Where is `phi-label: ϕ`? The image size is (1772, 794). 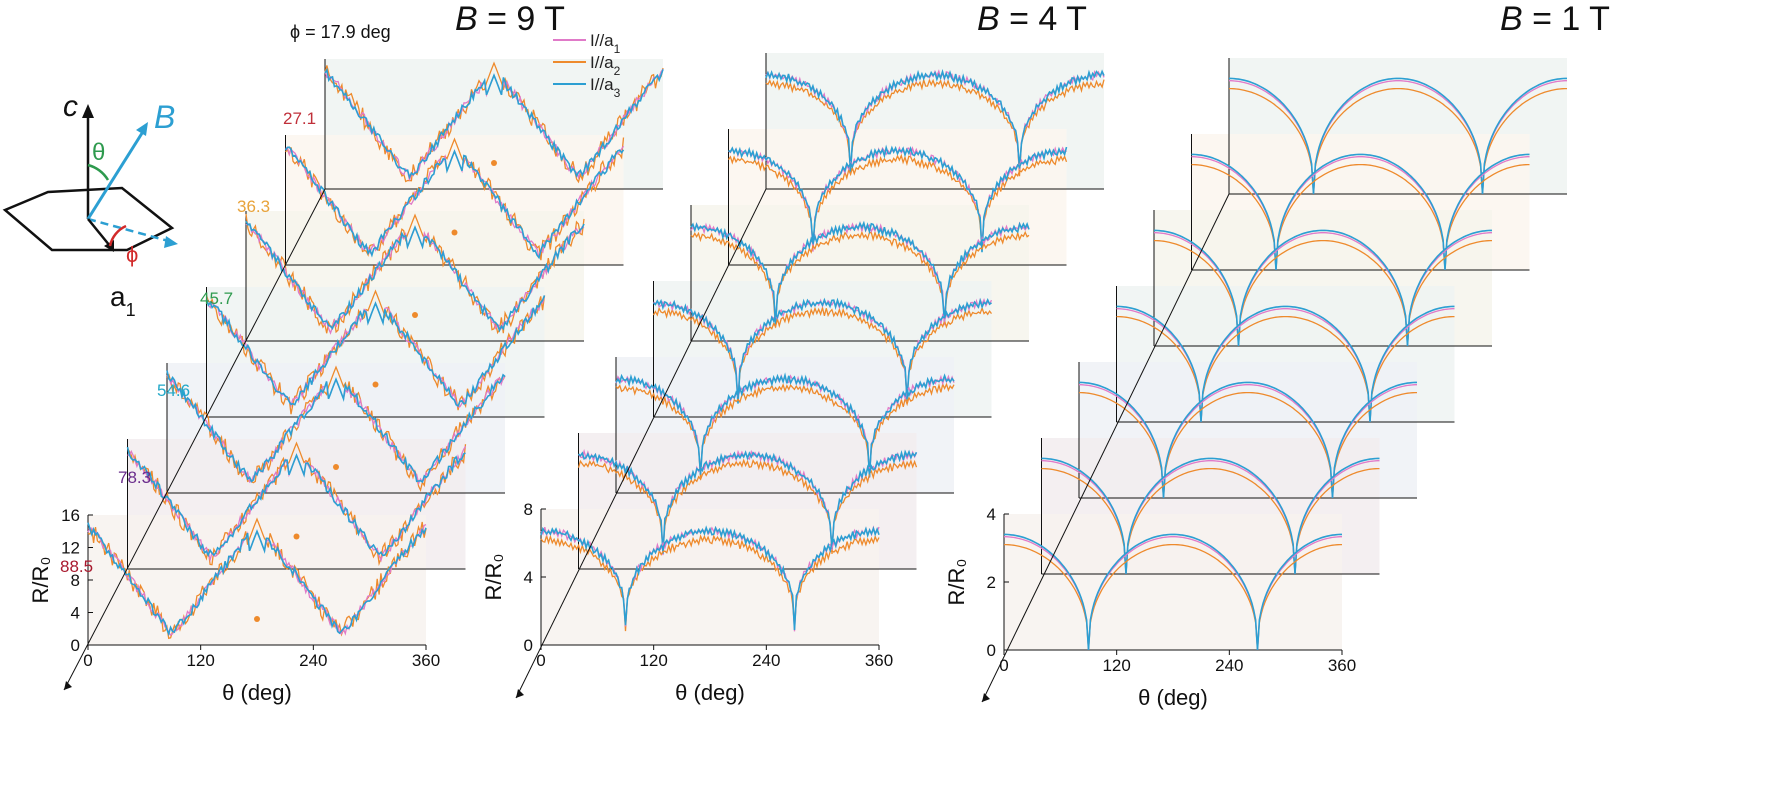 phi-label: ϕ is located at coordinates (132, 254).